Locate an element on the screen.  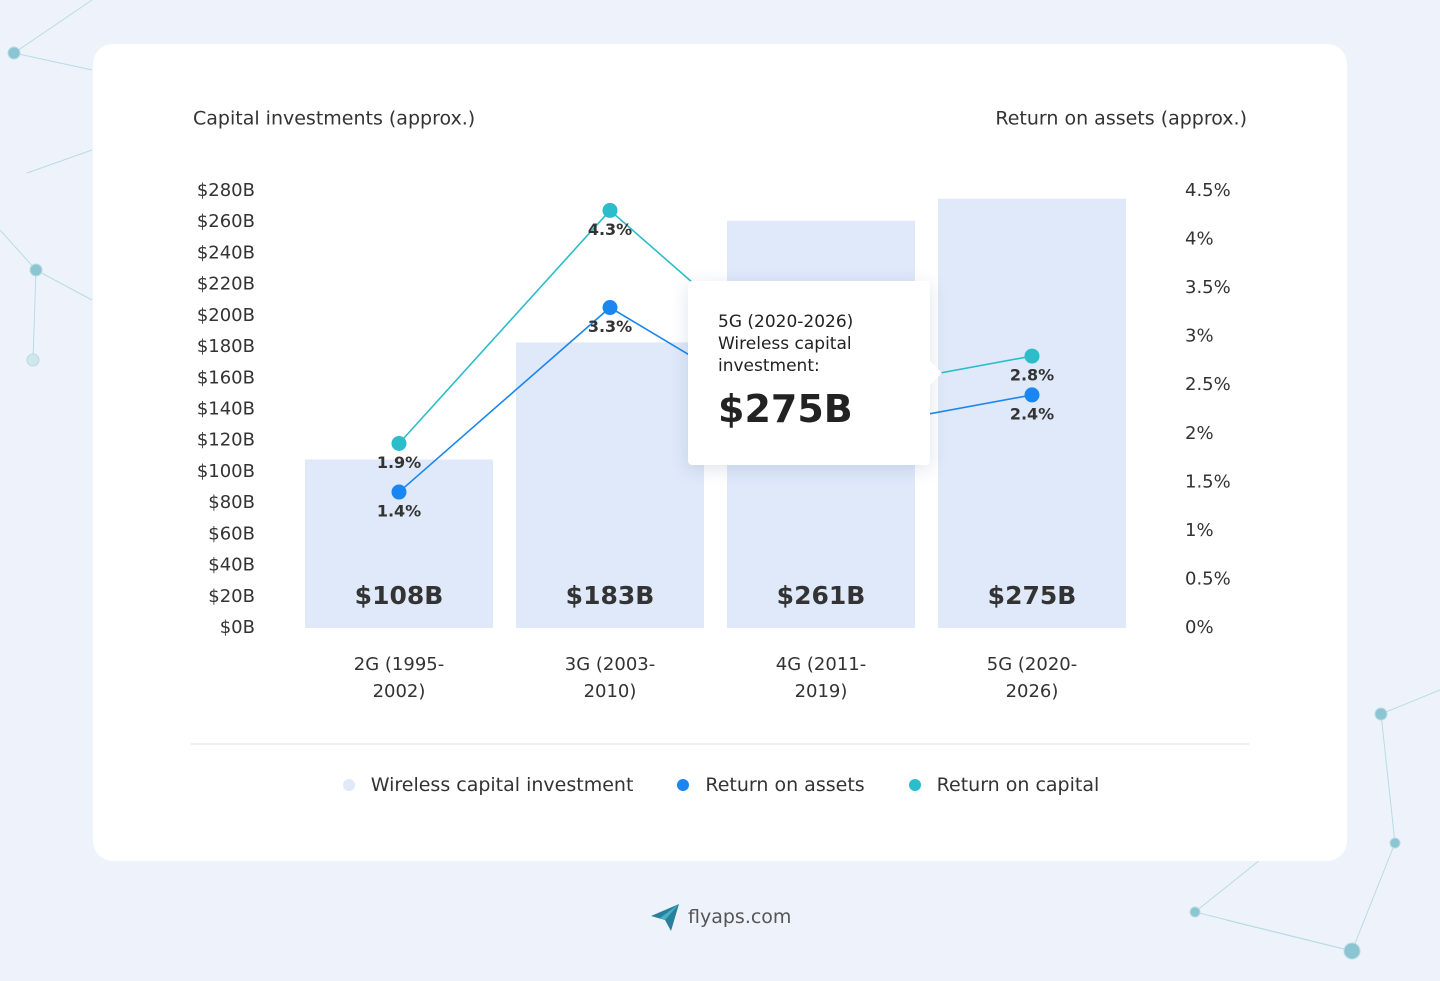
y-tick-label: $200B is located at coordinates (226, 315).